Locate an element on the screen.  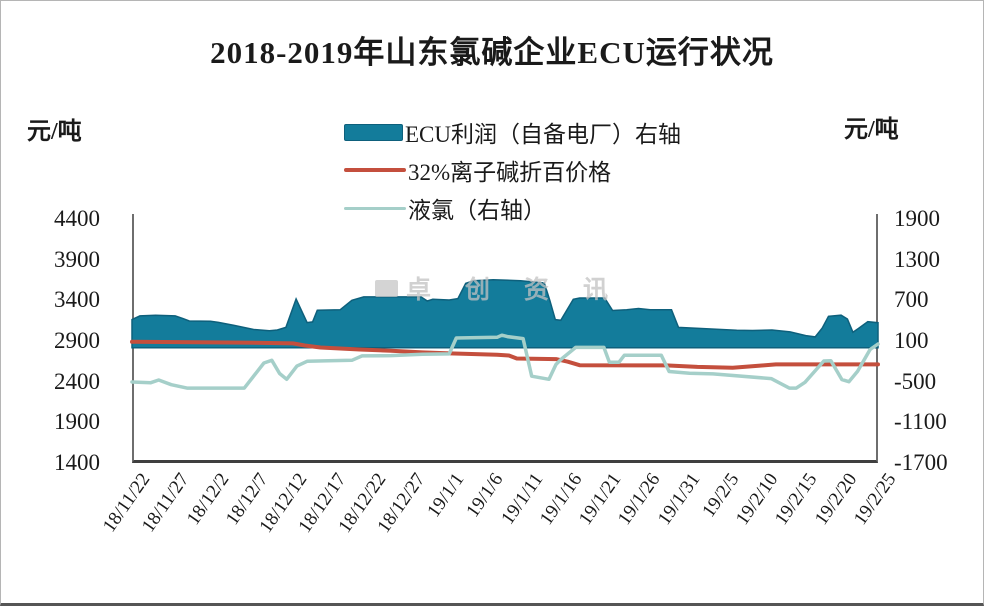
right-tick-label: 700 is located at coordinates (911, 300).